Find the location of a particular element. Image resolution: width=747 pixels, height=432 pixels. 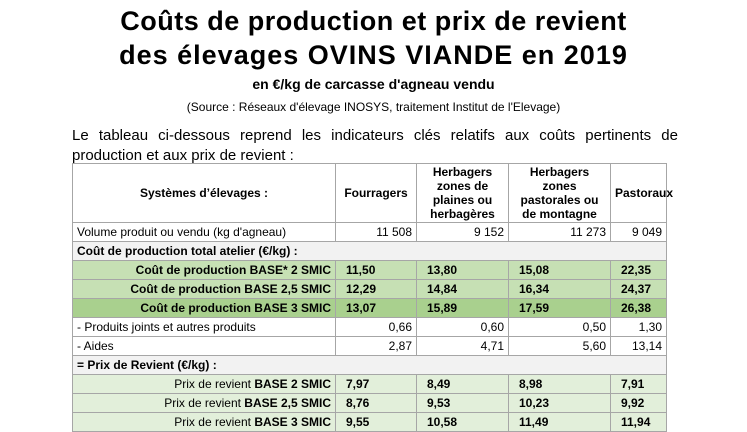

cell-value: 12,29 is located at coordinates (376, 289).